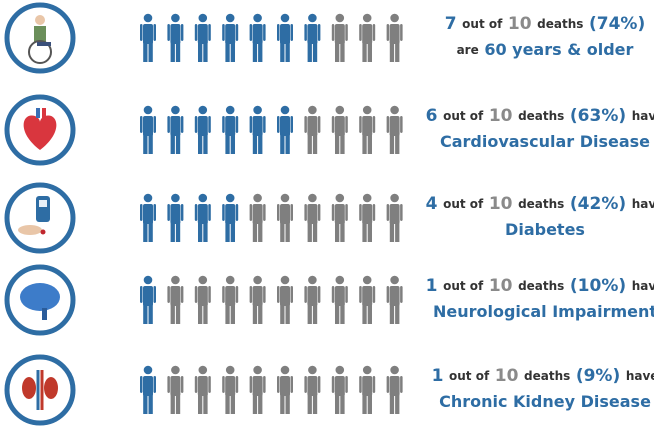 The width and height of the screenshot is (654, 440). Describe the element at coordinates (640, 376) in the screenshot. I see `post: have` at that location.